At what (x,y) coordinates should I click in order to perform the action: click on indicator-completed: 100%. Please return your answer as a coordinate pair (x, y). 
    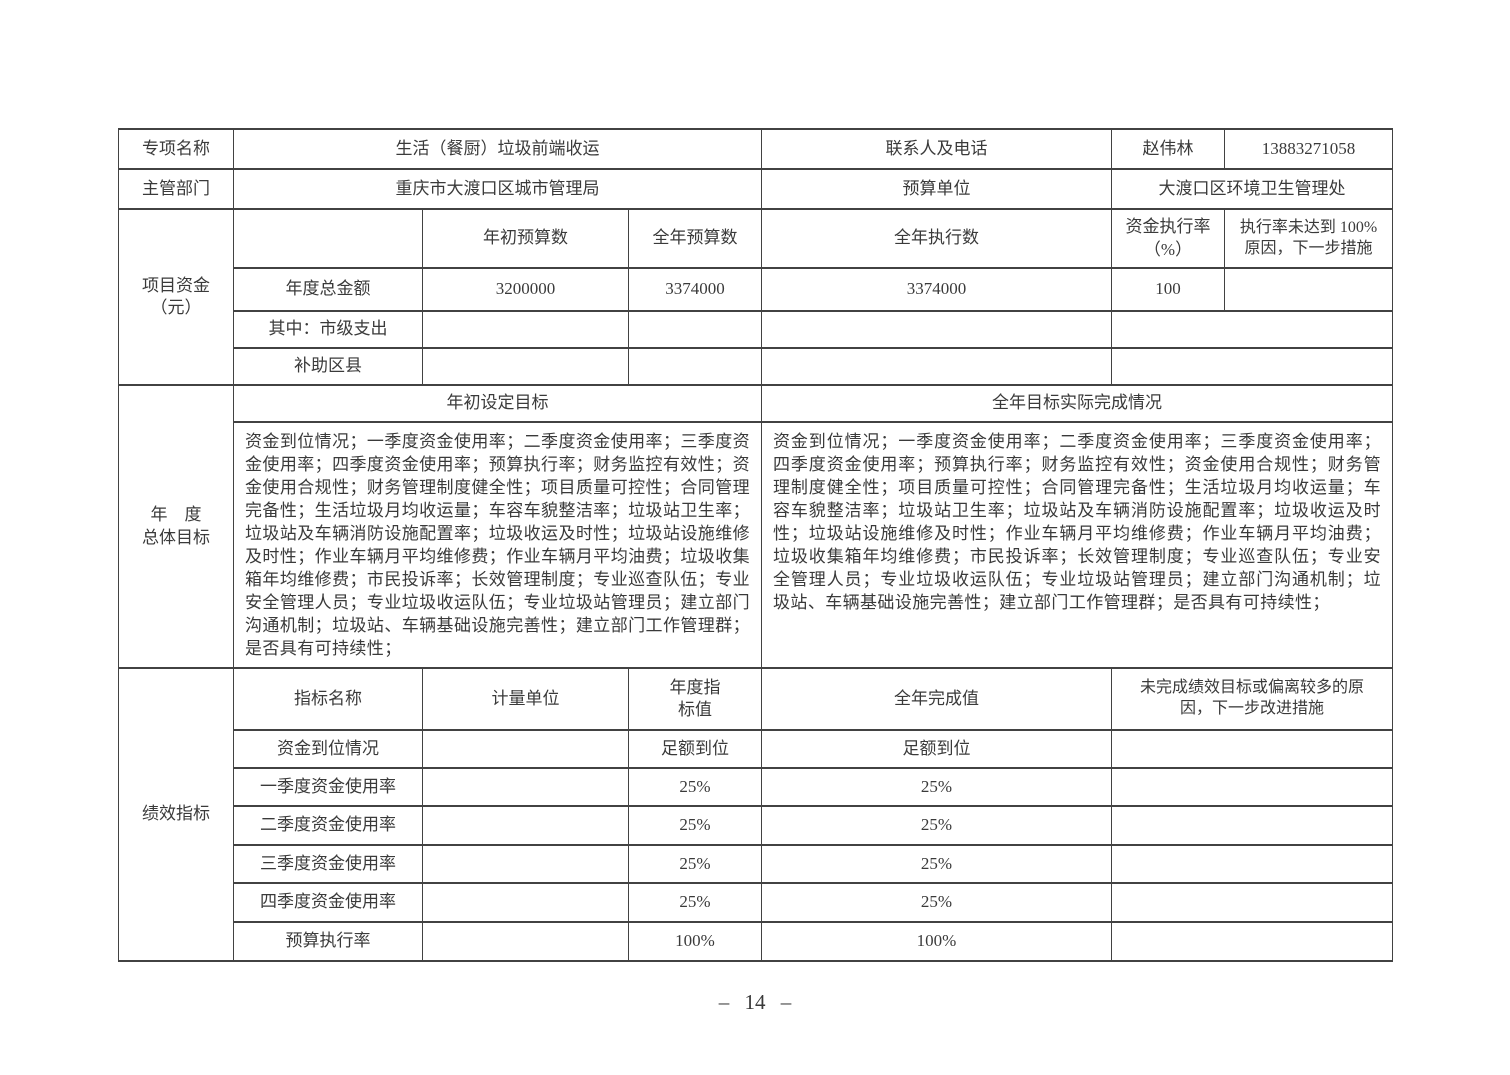
    Looking at the image, I should click on (937, 941).